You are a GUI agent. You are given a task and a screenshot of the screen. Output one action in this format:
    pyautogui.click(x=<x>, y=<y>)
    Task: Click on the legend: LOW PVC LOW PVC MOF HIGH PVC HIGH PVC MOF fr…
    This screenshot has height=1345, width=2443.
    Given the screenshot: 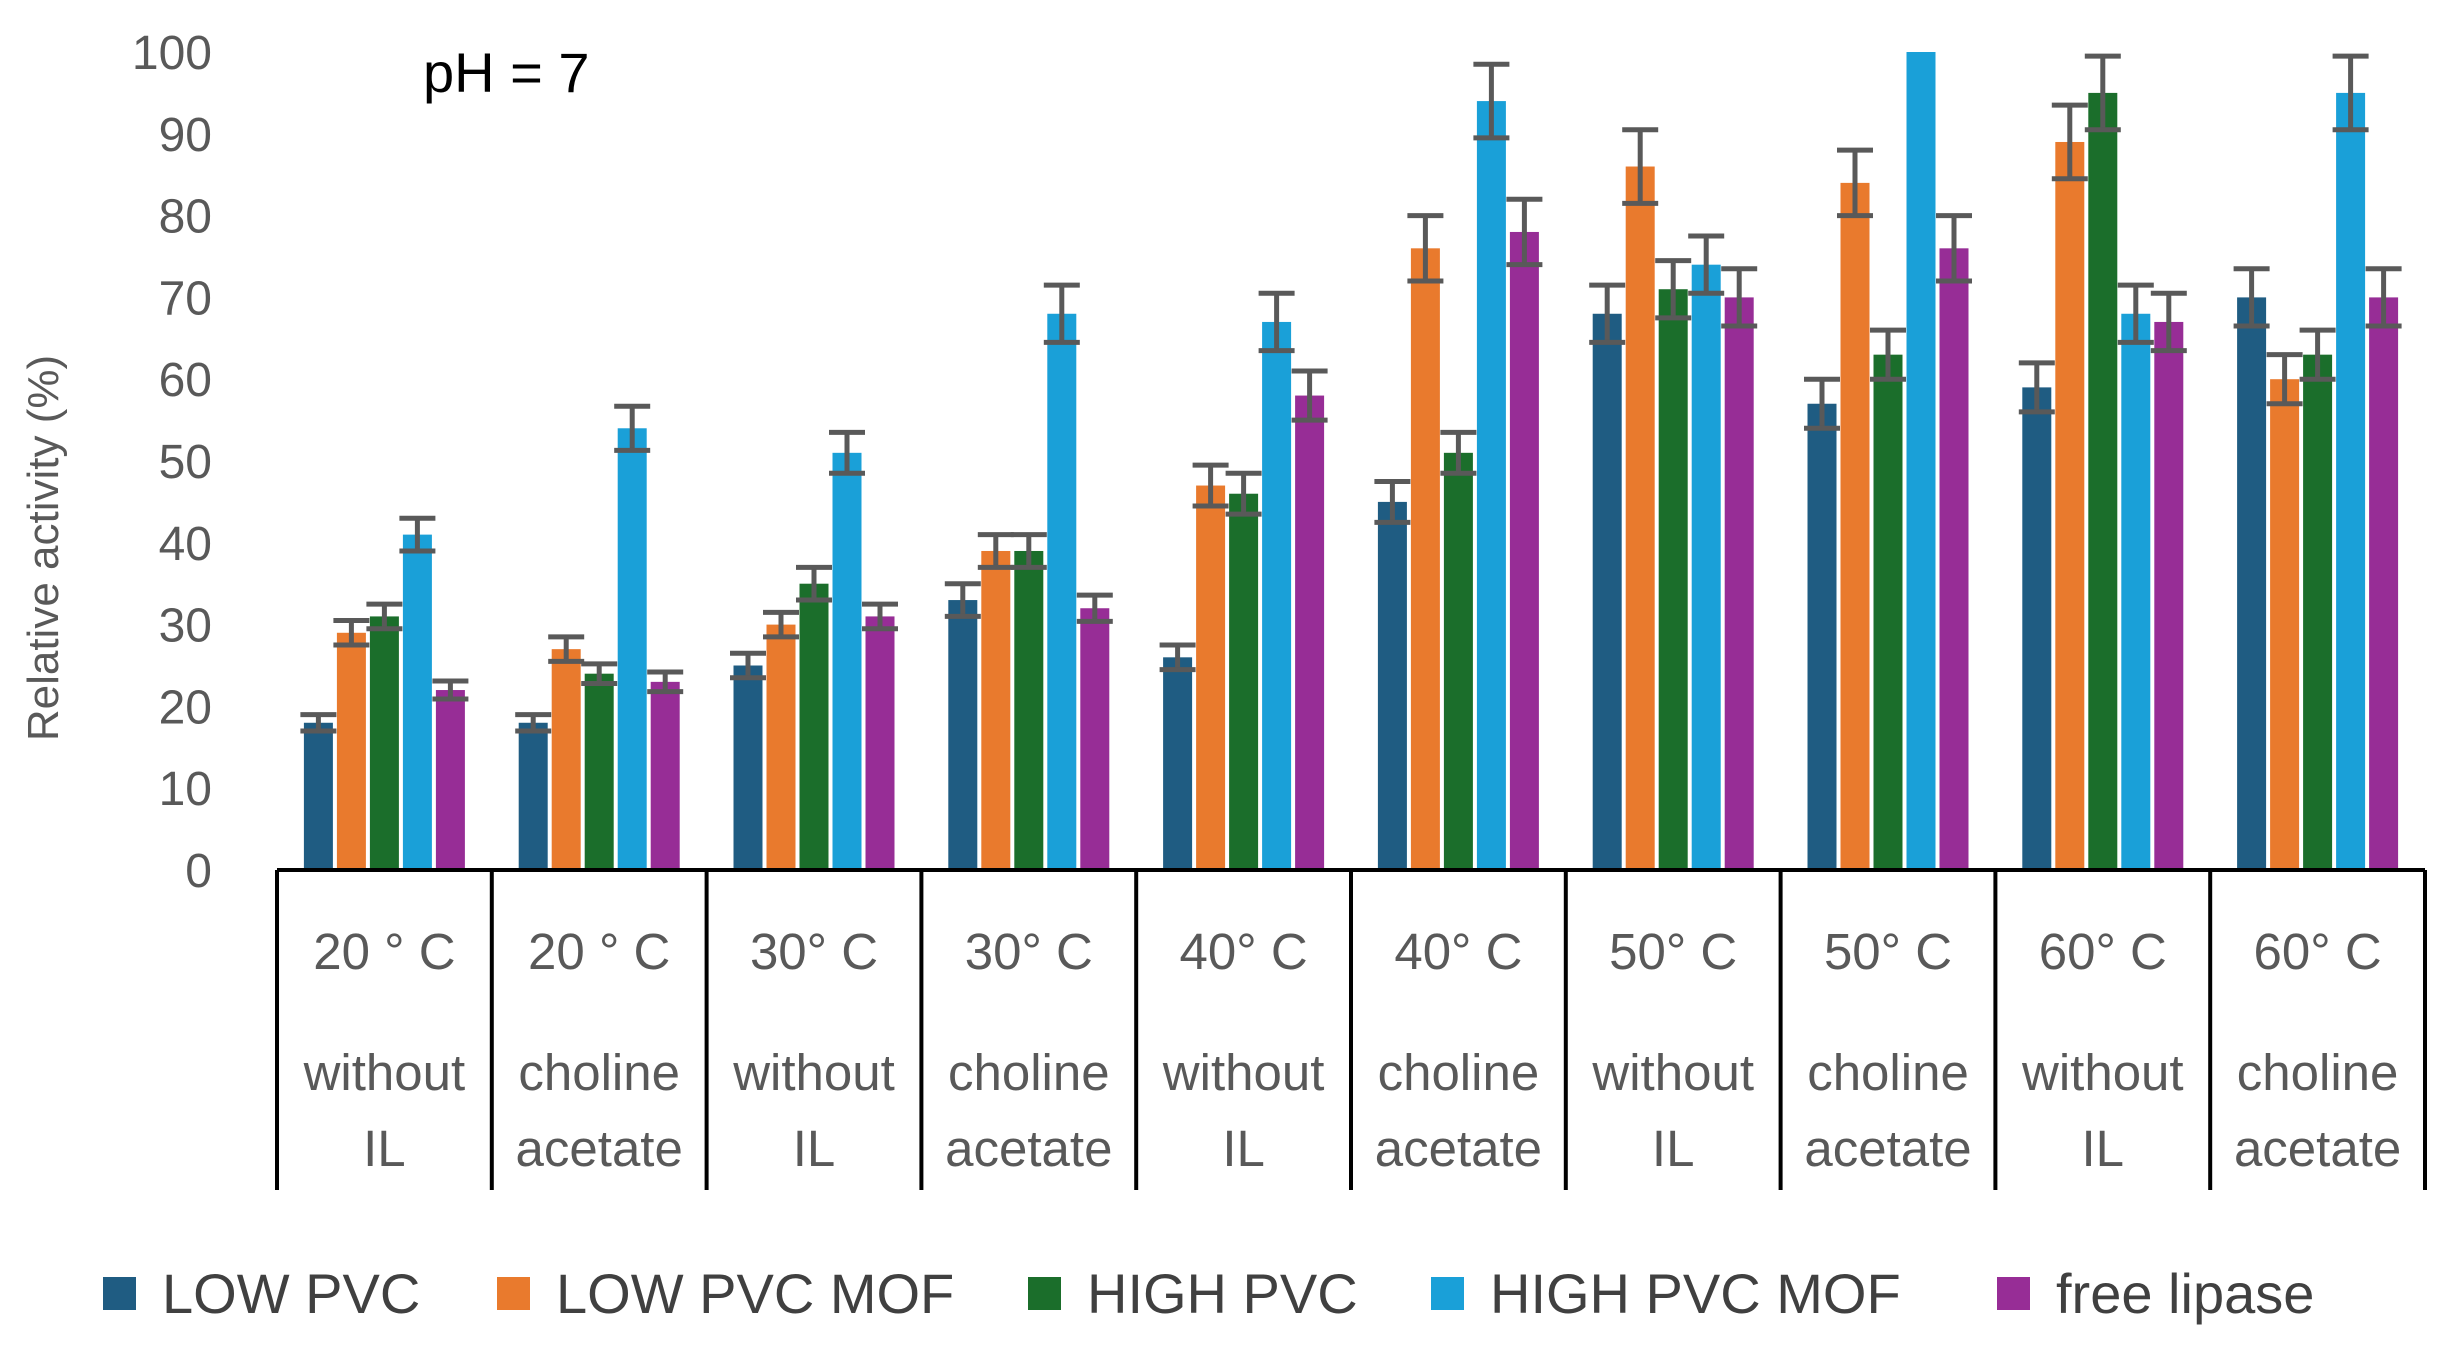 What is the action you would take?
    pyautogui.click(x=1208, y=1293)
    